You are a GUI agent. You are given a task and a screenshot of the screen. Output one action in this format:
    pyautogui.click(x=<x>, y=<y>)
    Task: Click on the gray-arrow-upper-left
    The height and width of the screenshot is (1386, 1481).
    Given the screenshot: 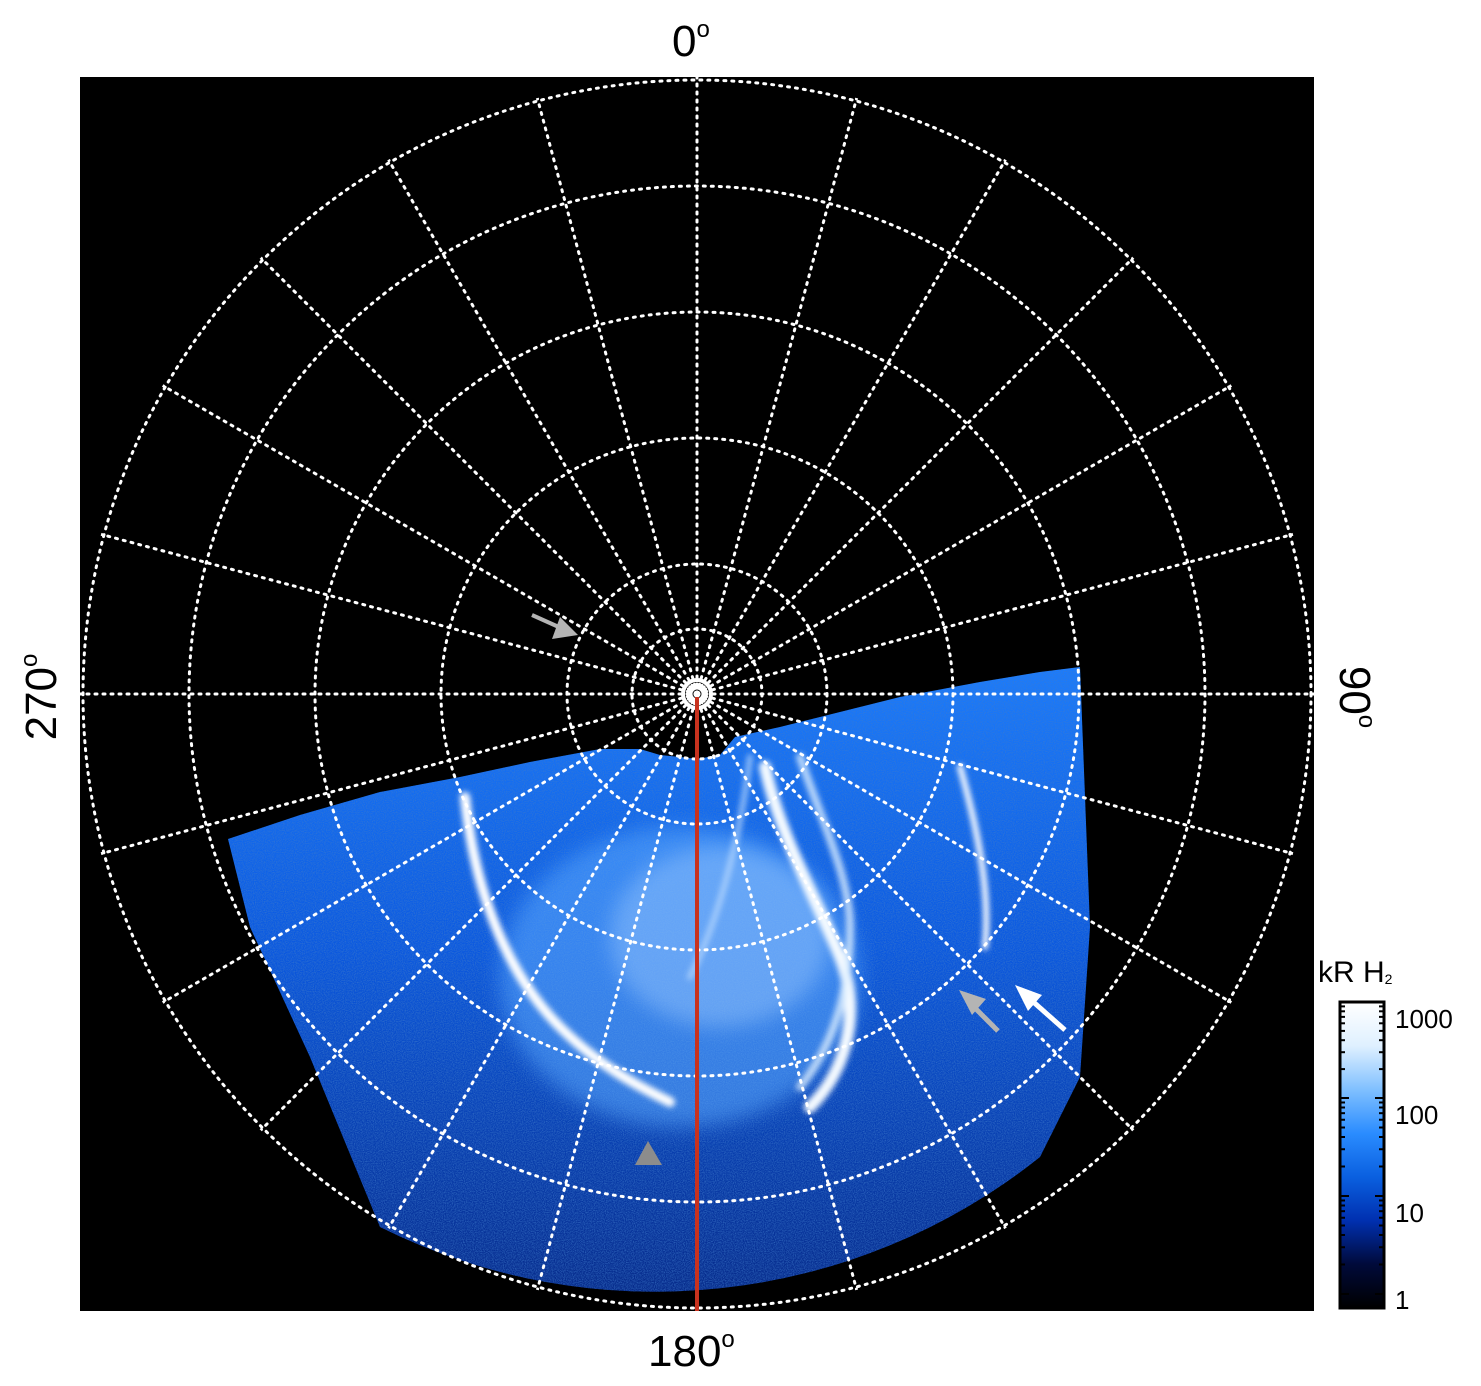 What is the action you would take?
    pyautogui.click(x=554, y=626)
    